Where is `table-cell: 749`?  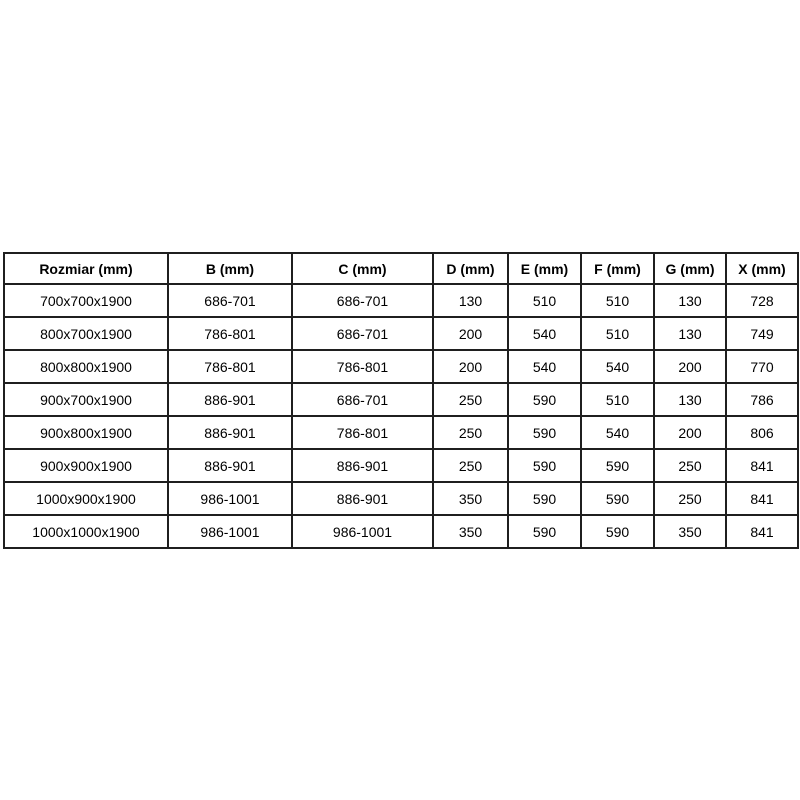
table-cell: 749 is located at coordinates (762, 333).